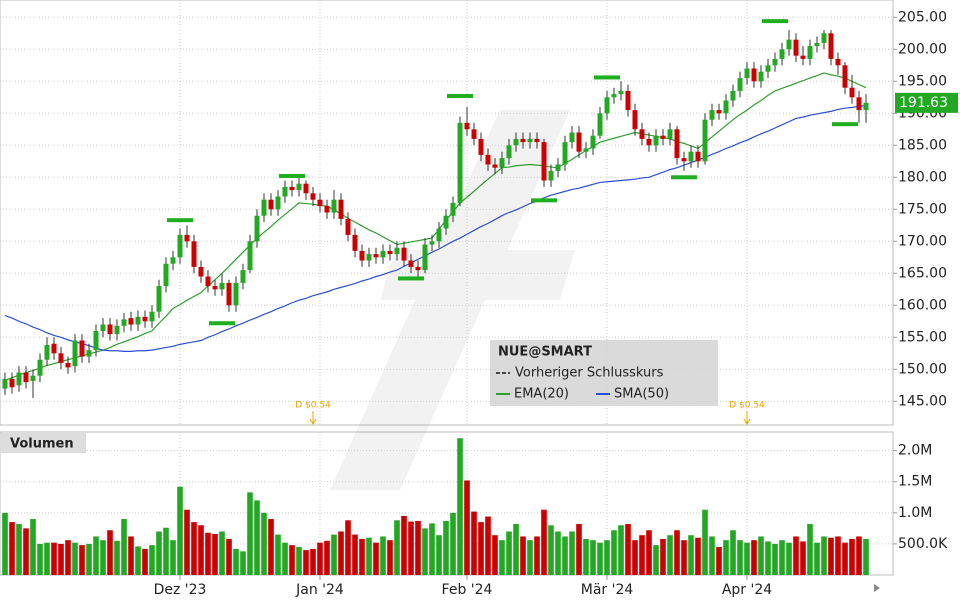  Describe the element at coordinates (915, 482) in the screenshot. I see `y2-tick-label: 1.5M` at that location.